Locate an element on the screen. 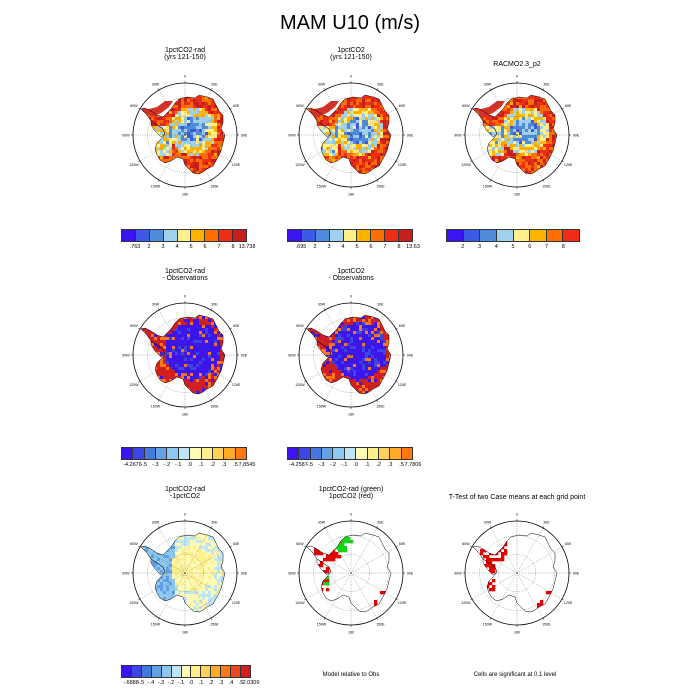 This screenshot has width=700, height=700. labelbar-tick-label: .2 is located at coordinates (378, 465).